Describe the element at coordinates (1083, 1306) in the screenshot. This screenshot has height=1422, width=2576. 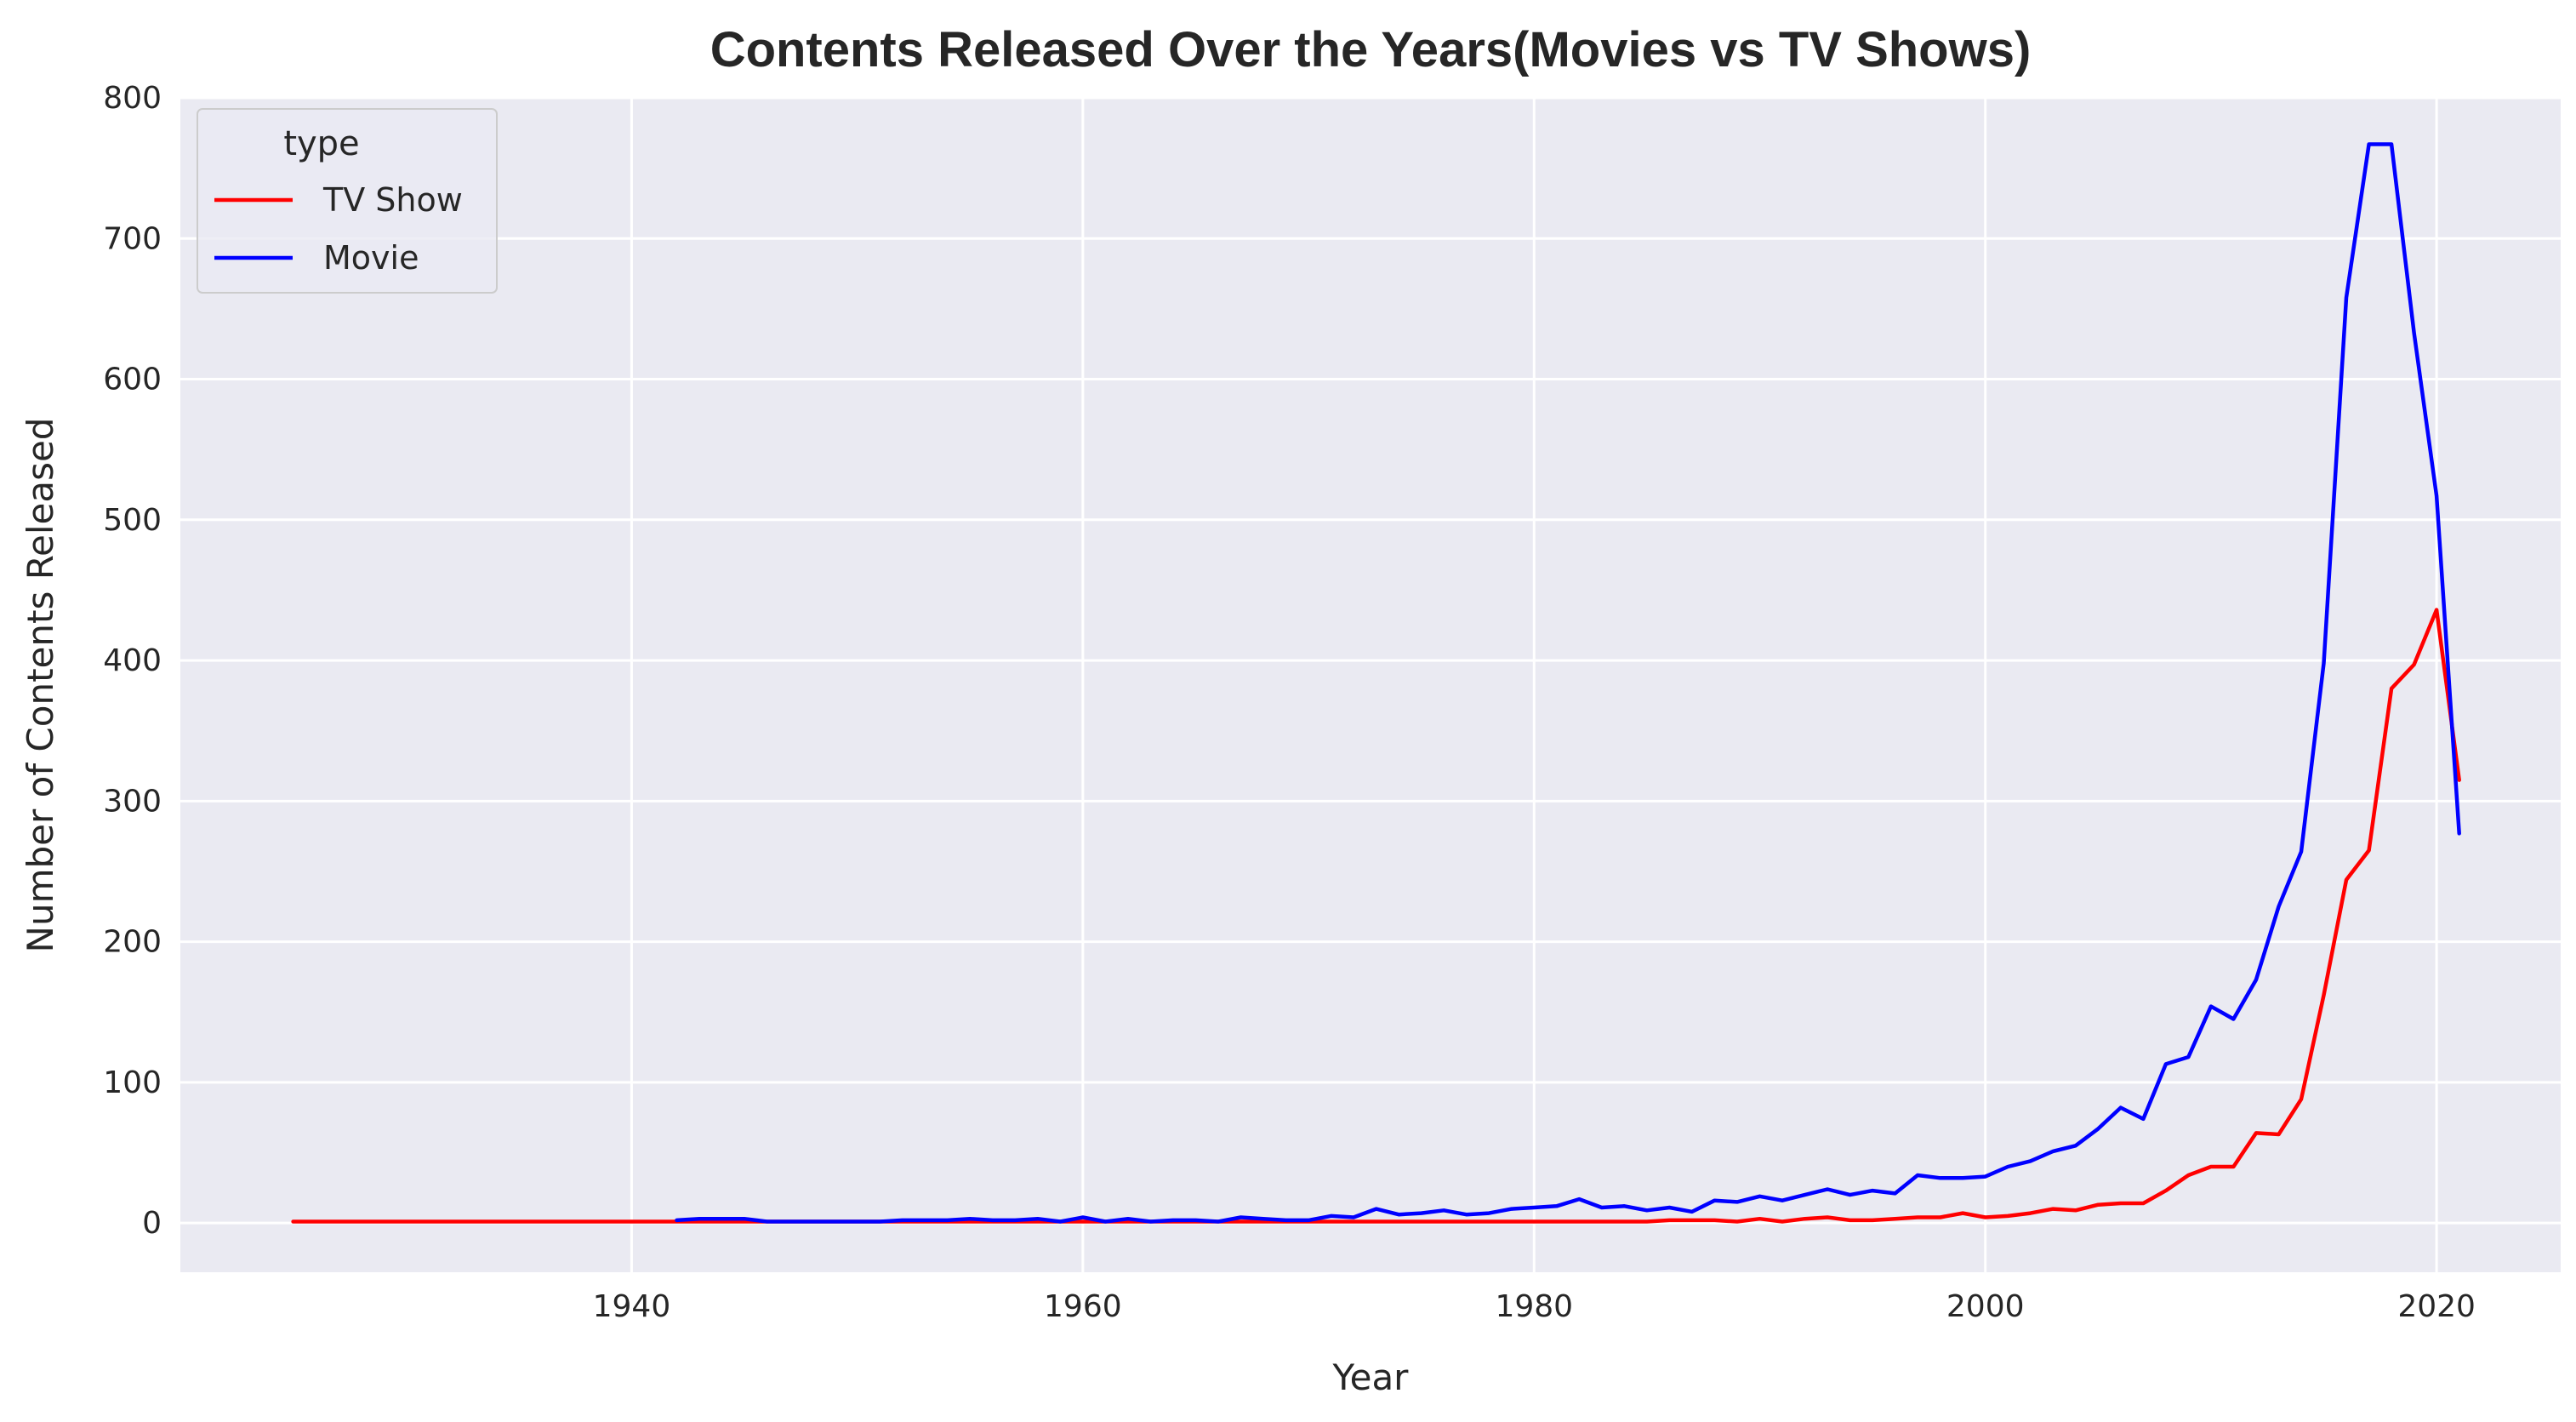
I see `x-tick-label: 1960` at that location.